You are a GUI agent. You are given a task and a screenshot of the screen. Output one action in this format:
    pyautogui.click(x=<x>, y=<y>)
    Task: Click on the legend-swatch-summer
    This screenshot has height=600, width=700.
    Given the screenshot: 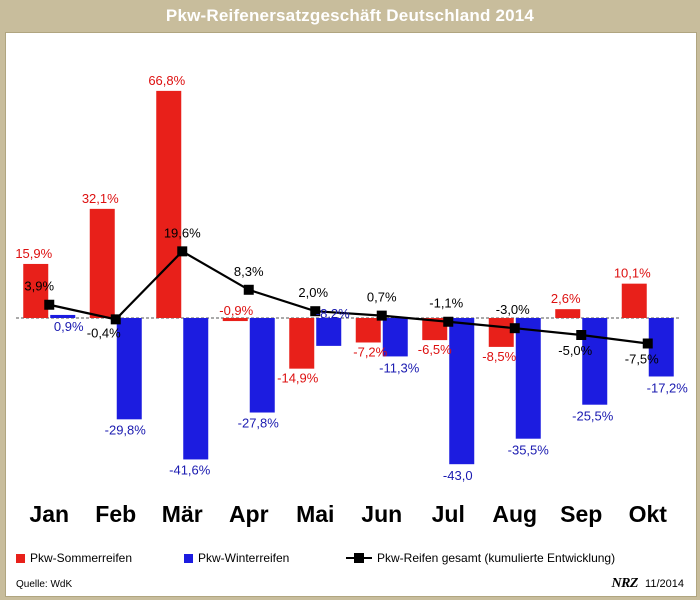 What is the action you would take?
    pyautogui.click(x=20, y=558)
    